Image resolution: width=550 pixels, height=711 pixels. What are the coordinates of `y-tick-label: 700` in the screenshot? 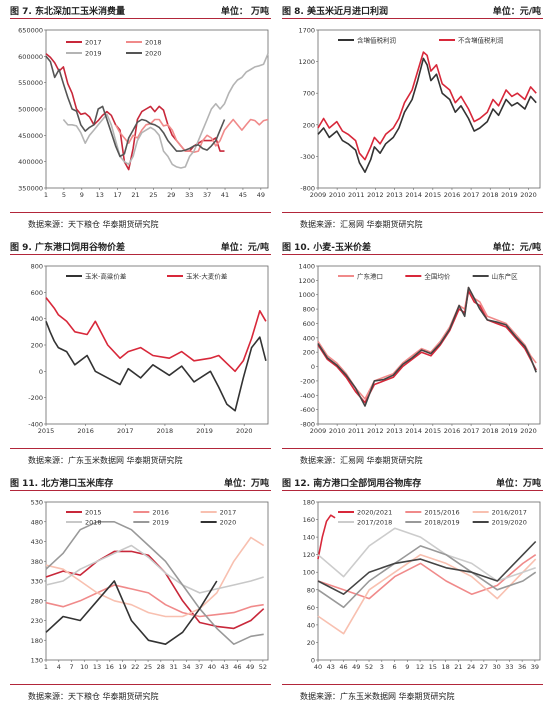 It's located at (309, 94).